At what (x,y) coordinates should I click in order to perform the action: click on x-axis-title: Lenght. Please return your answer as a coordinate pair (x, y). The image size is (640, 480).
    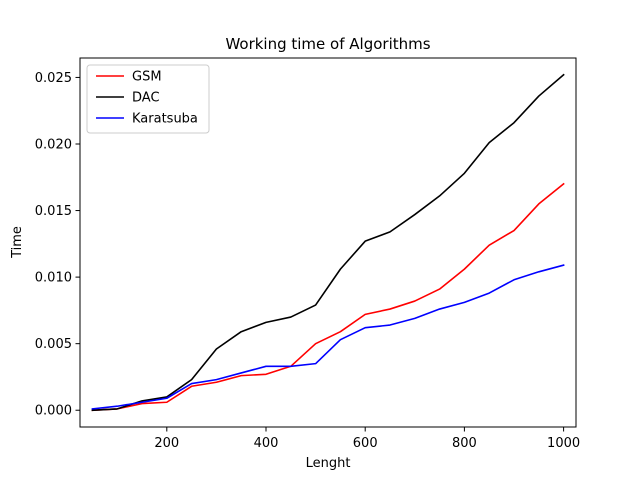
    Looking at the image, I should click on (328, 463).